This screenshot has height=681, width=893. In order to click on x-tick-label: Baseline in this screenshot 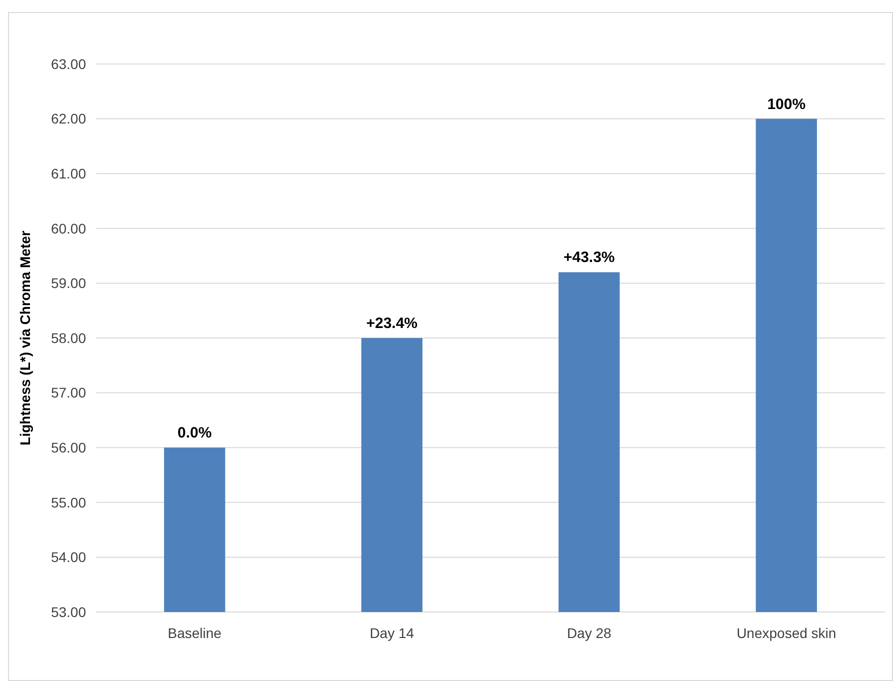, I will do `click(195, 633)`.